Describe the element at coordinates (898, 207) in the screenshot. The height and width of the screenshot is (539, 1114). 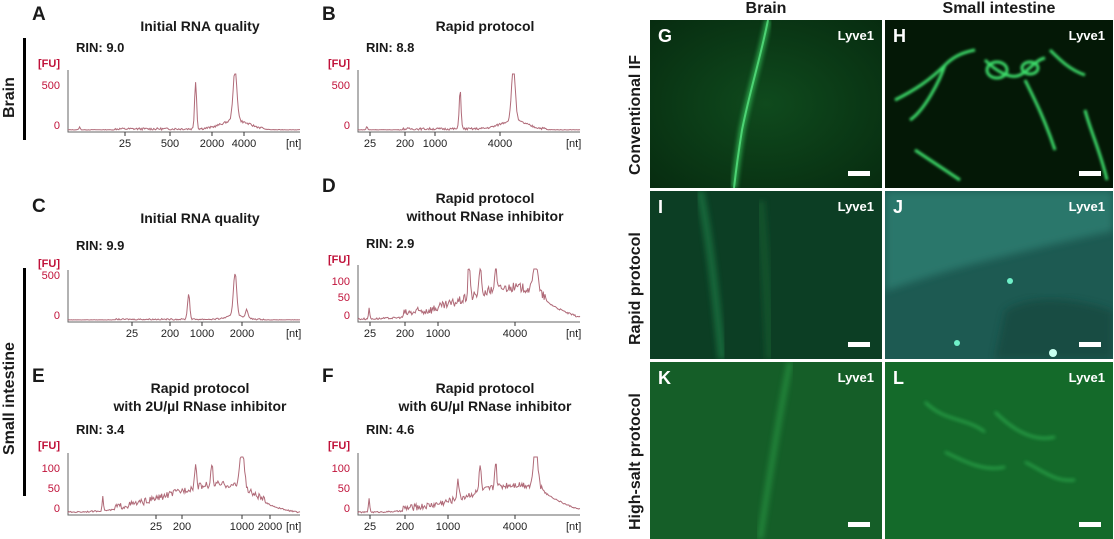
I see `image-letter-J: J` at that location.